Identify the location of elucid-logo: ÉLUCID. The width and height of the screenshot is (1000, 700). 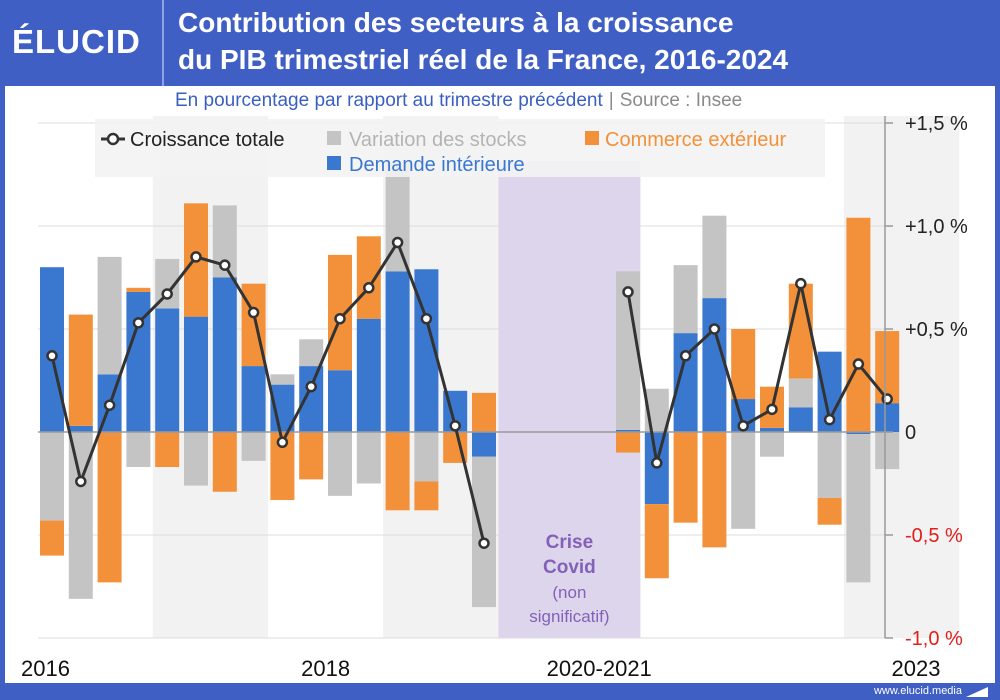
(76, 41).